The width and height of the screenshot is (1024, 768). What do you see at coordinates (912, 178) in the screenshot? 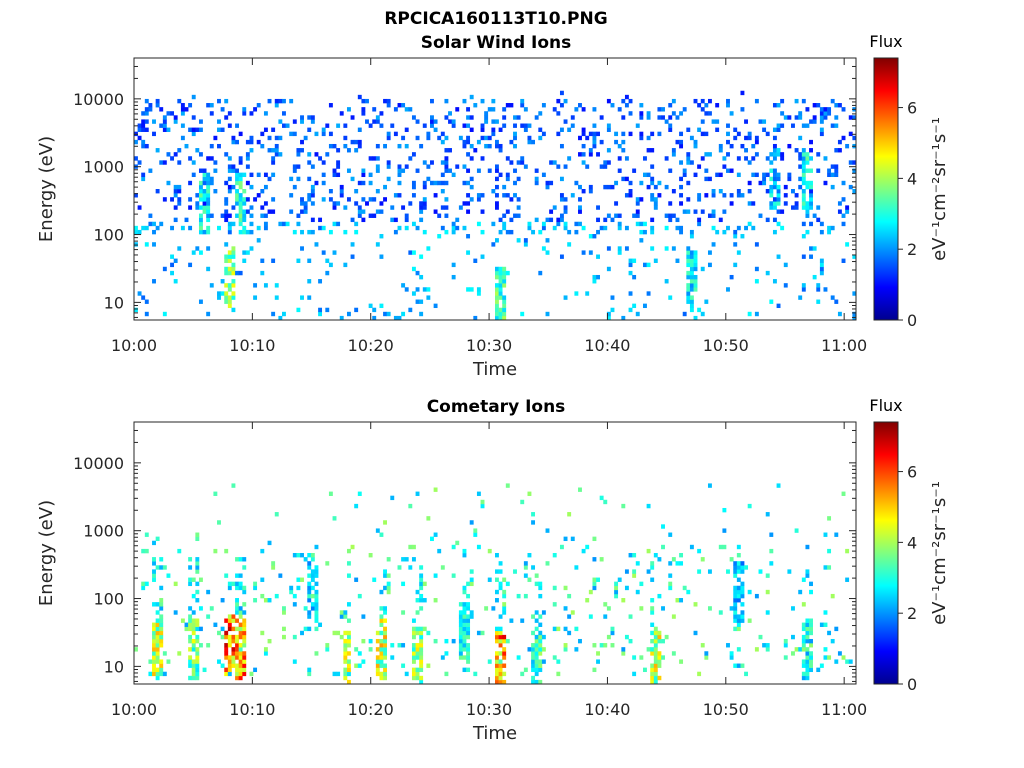
I see `colorbar-tick-label: 4` at bounding box center [912, 178].